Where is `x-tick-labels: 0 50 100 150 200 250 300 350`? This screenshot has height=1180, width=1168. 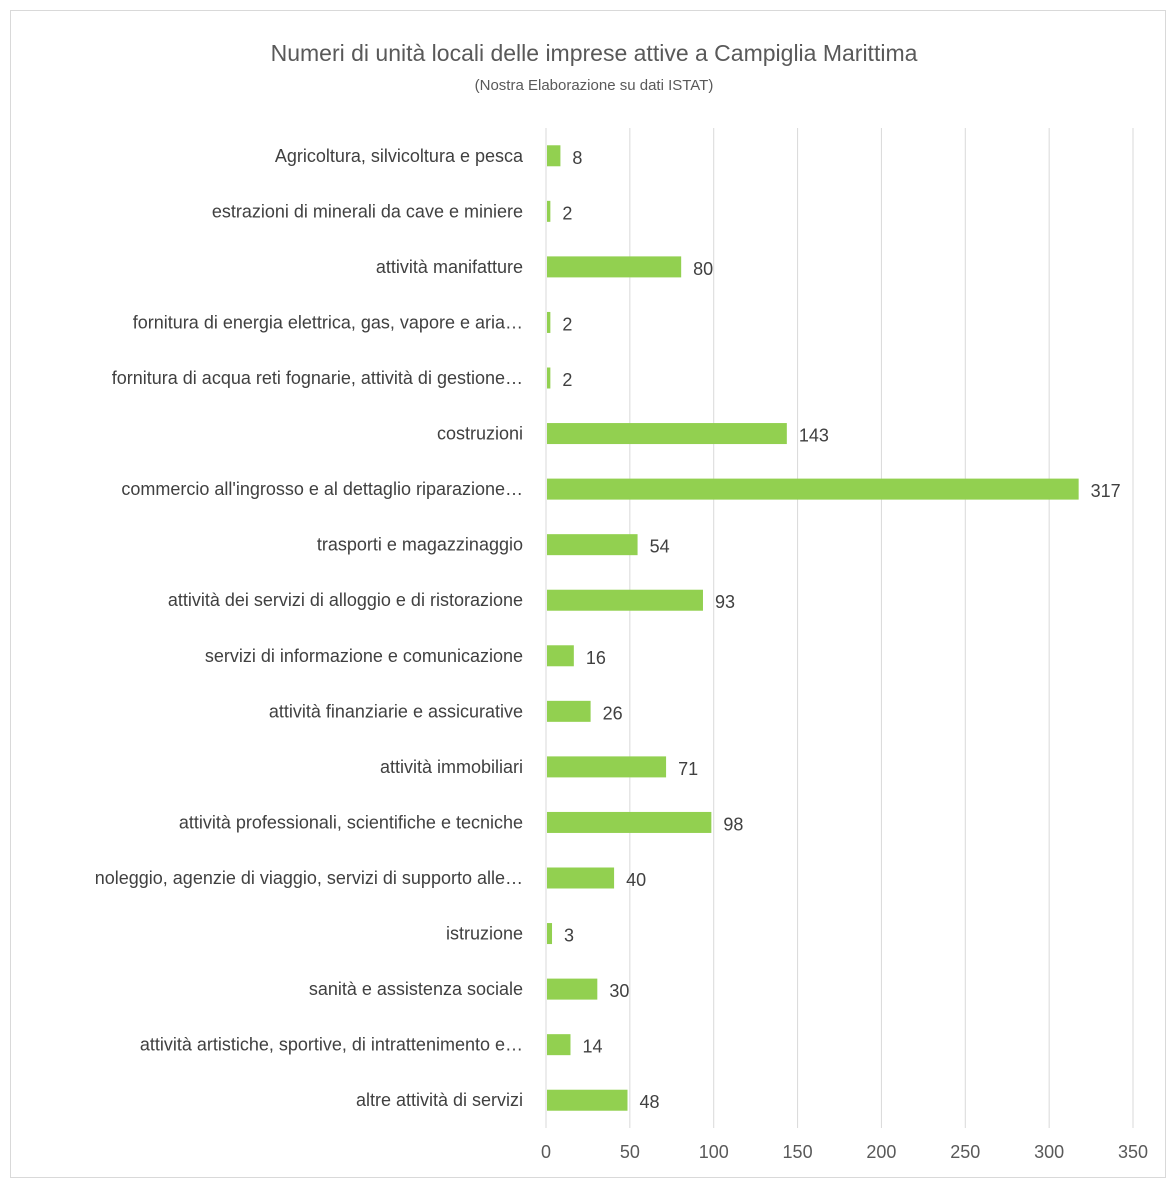 x-tick-labels: 0 50 100 150 200 250 300 350 is located at coordinates (844, 1152).